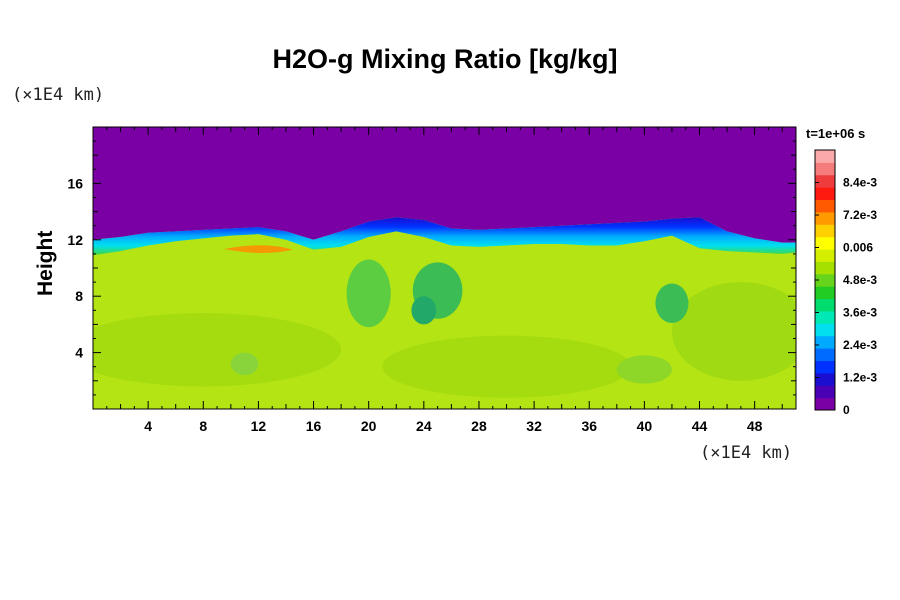 This screenshot has height=600, width=900. What do you see at coordinates (860, 345) in the screenshot?
I see `colorbar-label: 2.4e-3` at bounding box center [860, 345].